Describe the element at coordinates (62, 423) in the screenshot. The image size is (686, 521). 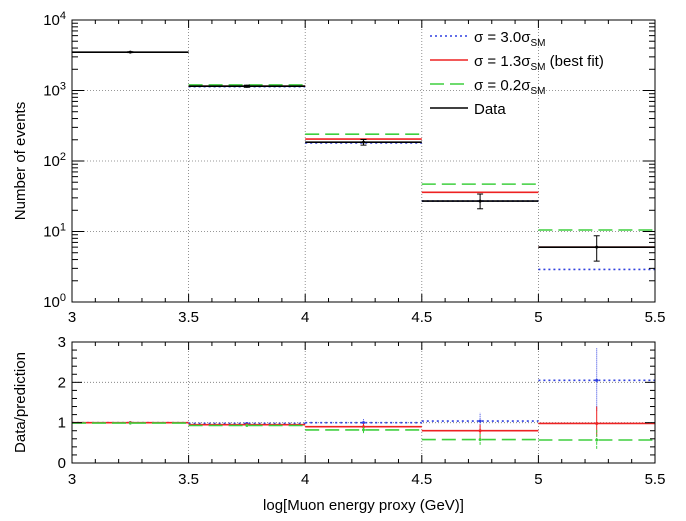
I see `ratio-y-tick-label: 1` at that location.